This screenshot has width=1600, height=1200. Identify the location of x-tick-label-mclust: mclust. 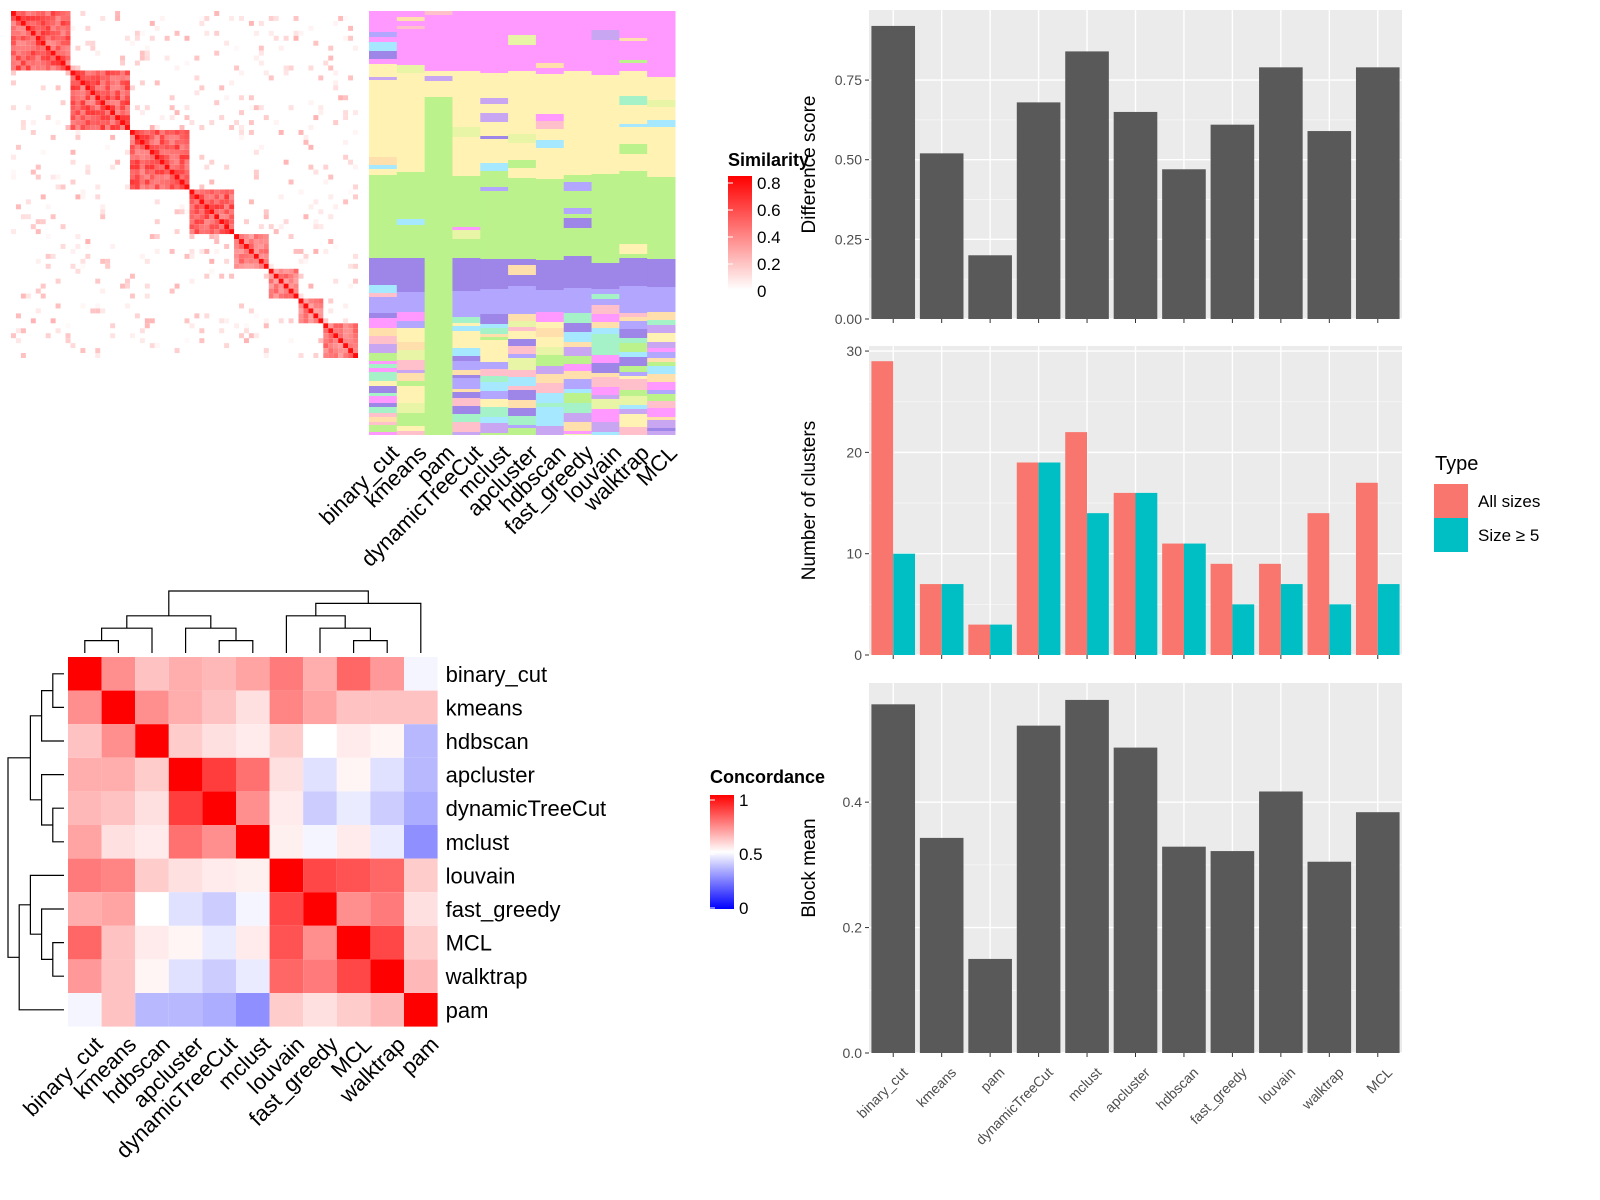
(1085, 1084).